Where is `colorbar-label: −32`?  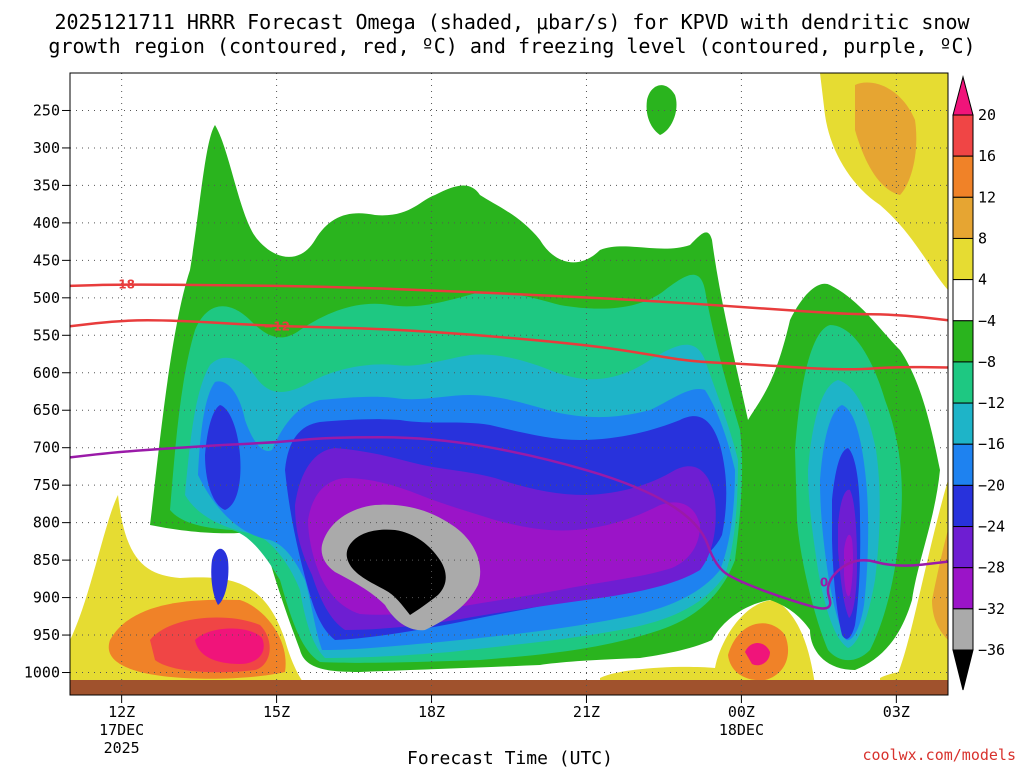
colorbar-label: −32 is located at coordinates (991, 609).